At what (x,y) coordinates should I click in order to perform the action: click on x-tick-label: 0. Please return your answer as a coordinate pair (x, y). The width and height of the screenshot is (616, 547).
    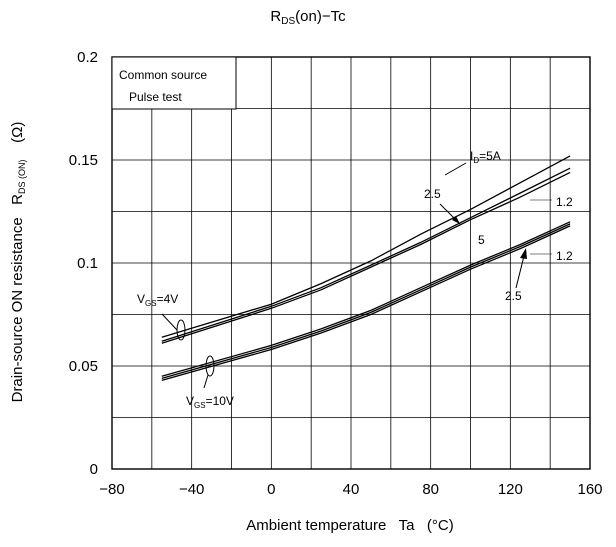
    Looking at the image, I should click on (271, 489).